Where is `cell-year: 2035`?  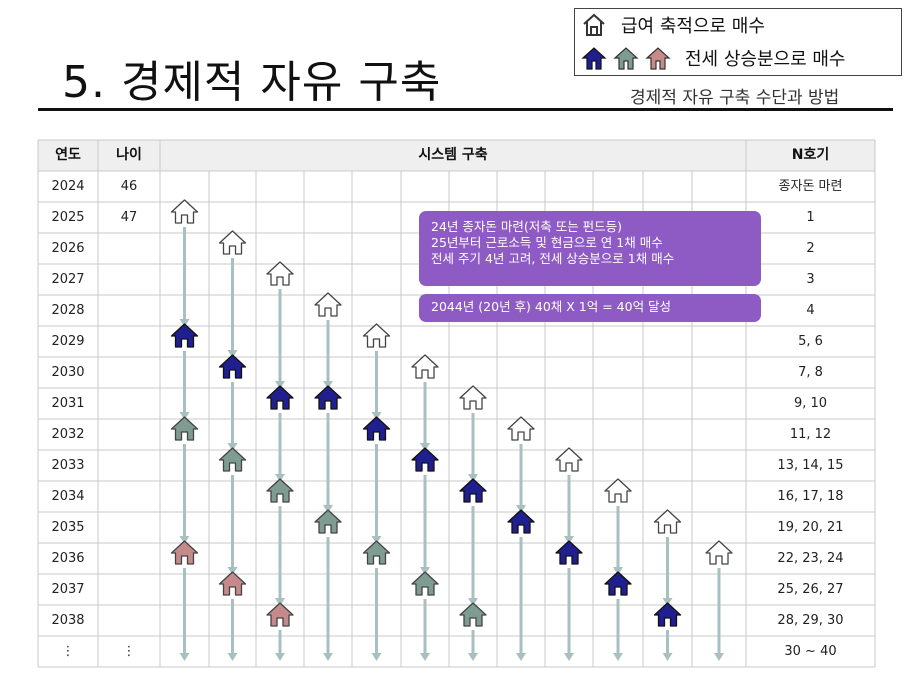
cell-year: 2035 is located at coordinates (68, 527).